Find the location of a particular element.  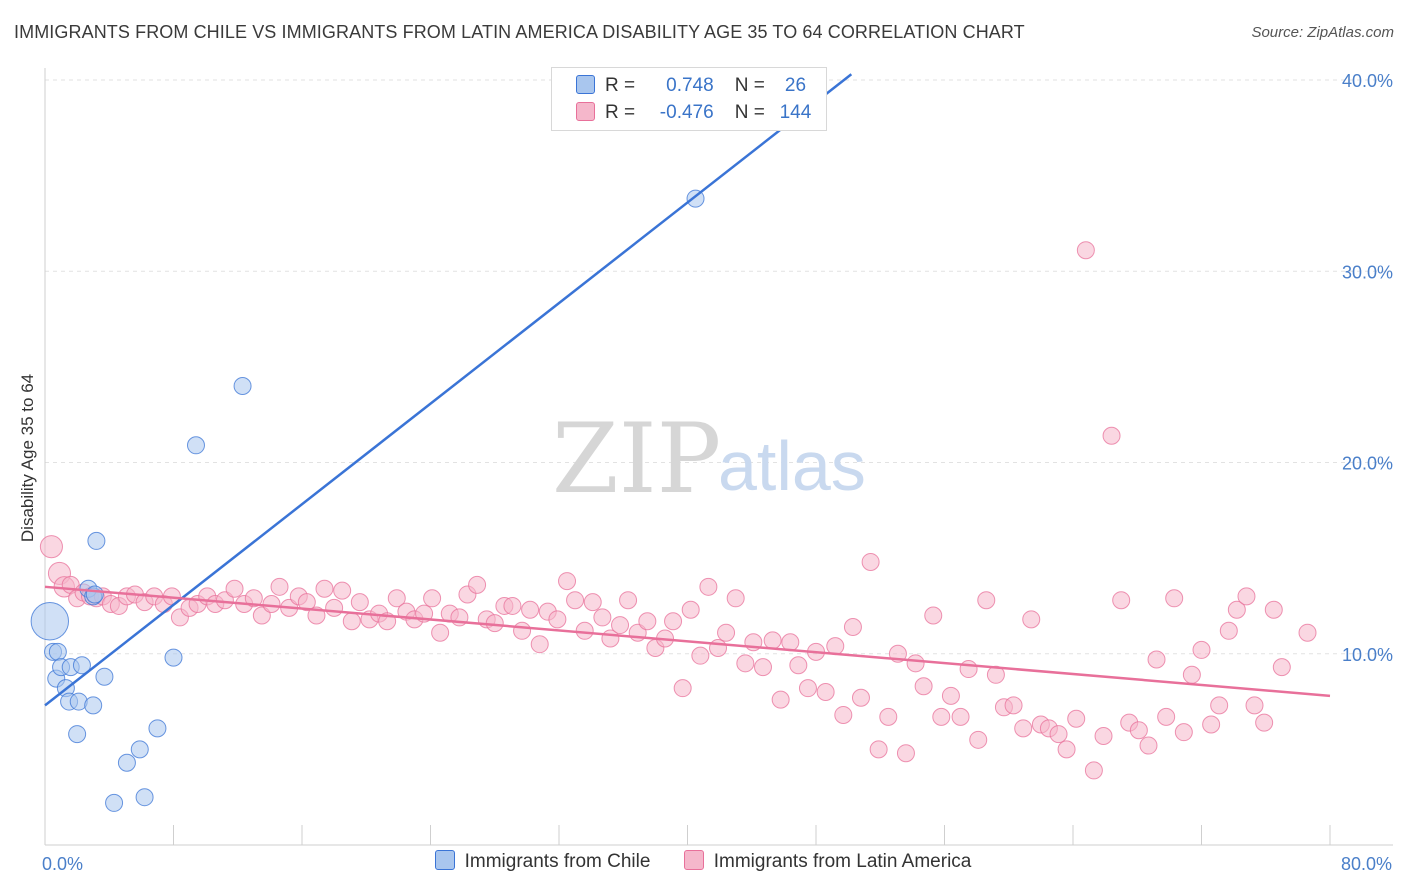

watermark-atlas: atlas is located at coordinates (792, 466).